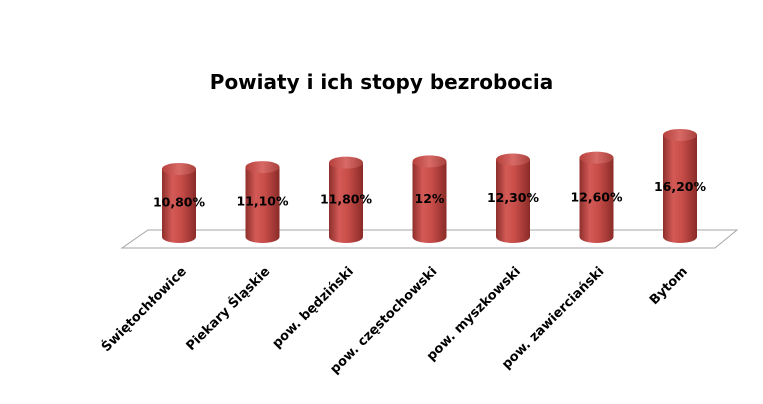  I want to click on x-tick-label: Świętochłowice, so click(144, 309).